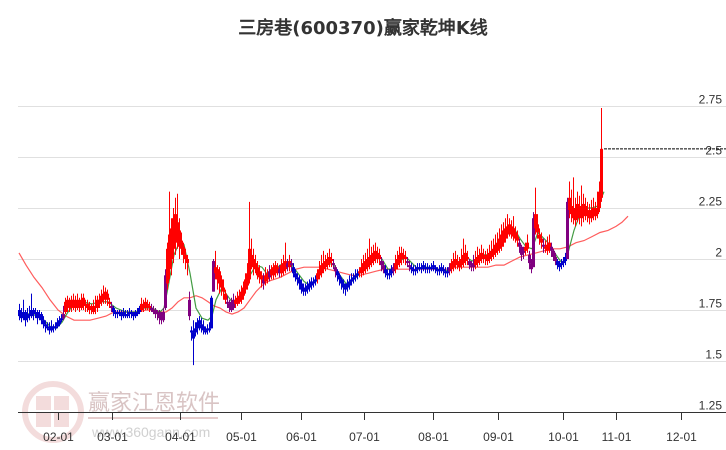  Describe the element at coordinates (363, 28) in the screenshot. I see `chart-title: 三房巷(600370)赢家乾坤K线` at that location.